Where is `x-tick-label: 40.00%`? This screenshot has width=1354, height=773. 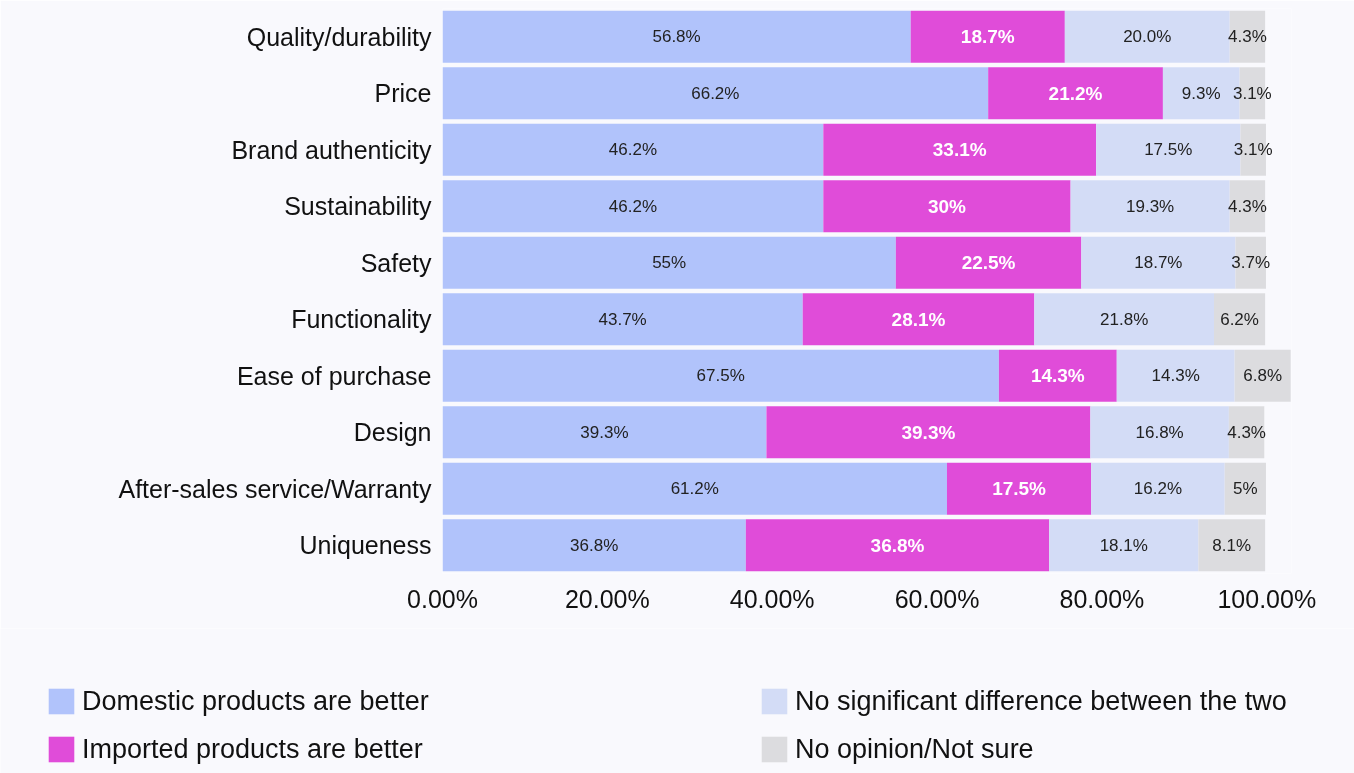 x-tick-label: 40.00% is located at coordinates (772, 598).